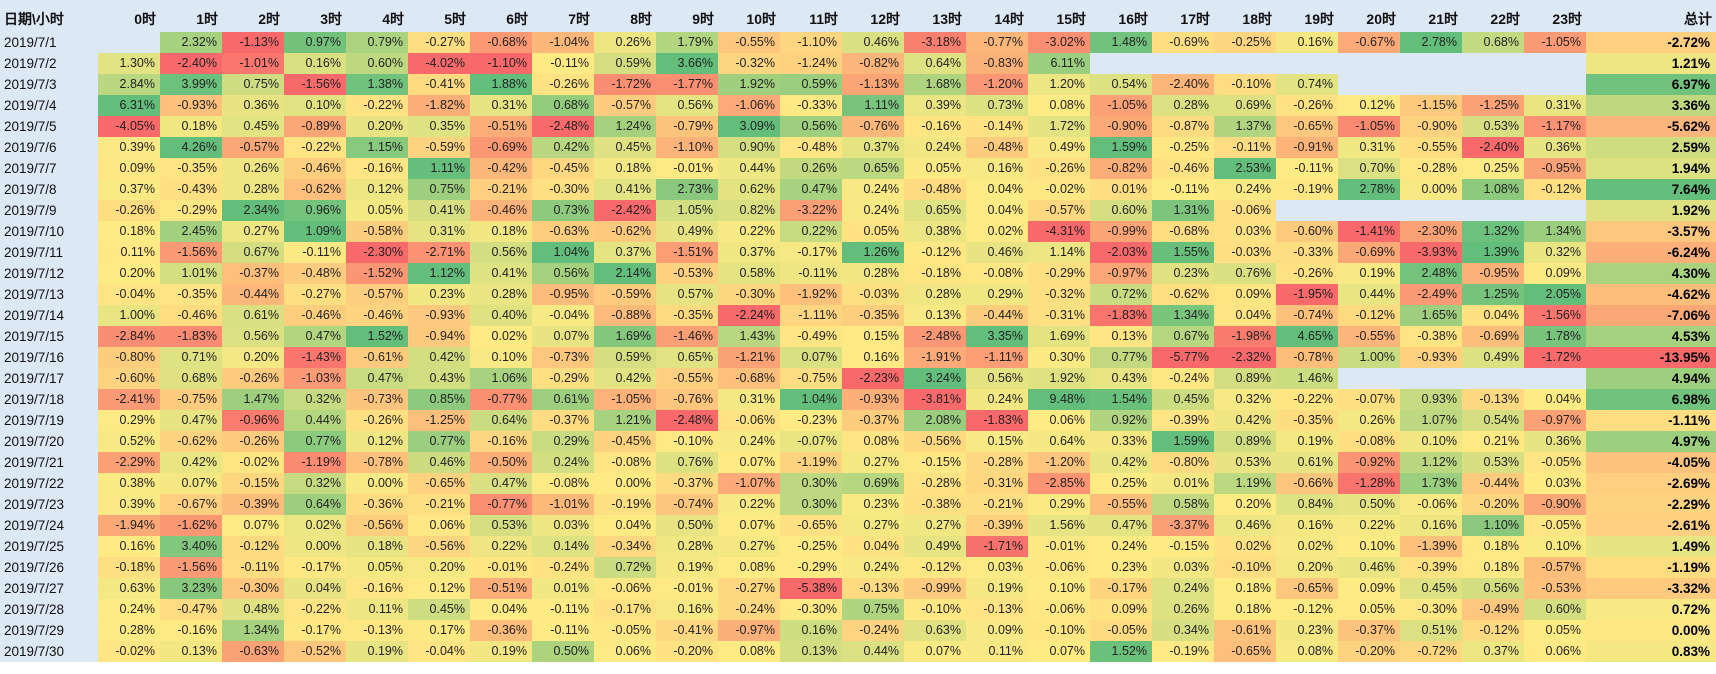  Describe the element at coordinates (1245, 462) in the screenshot. I see `heatmap-cell: 0.53%` at that location.